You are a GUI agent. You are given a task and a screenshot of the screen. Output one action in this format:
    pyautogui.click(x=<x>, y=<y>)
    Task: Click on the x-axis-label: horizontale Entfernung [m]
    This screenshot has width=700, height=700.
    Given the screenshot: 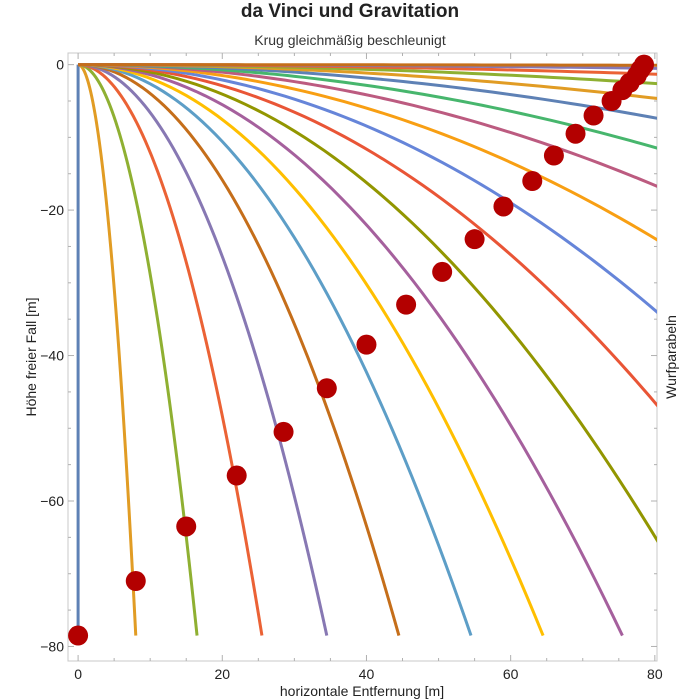 What is the action you would take?
    pyautogui.click(x=362, y=691)
    